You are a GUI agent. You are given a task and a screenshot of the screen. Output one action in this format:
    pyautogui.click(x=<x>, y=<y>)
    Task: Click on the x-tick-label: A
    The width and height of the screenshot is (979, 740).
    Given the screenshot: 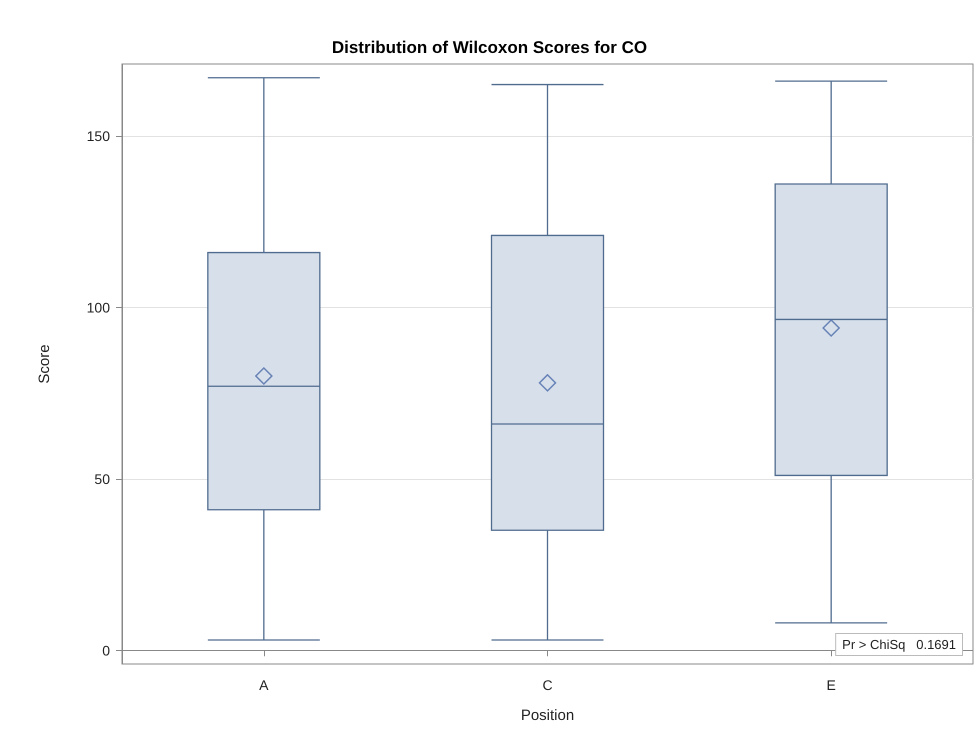 What is the action you would take?
    pyautogui.click(x=264, y=685)
    